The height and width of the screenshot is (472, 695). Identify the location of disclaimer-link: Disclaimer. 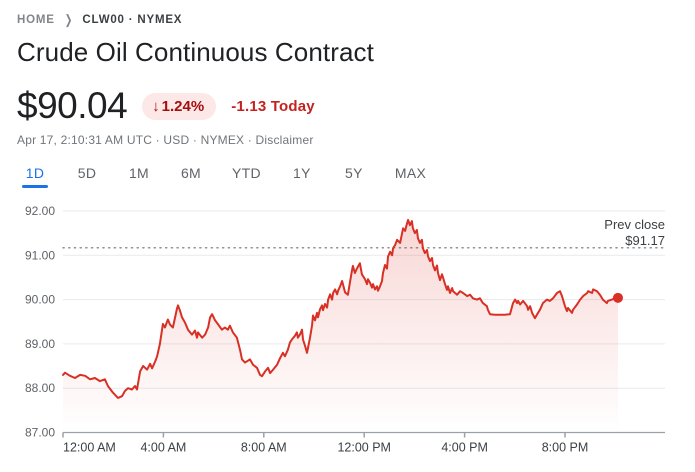
(284, 140).